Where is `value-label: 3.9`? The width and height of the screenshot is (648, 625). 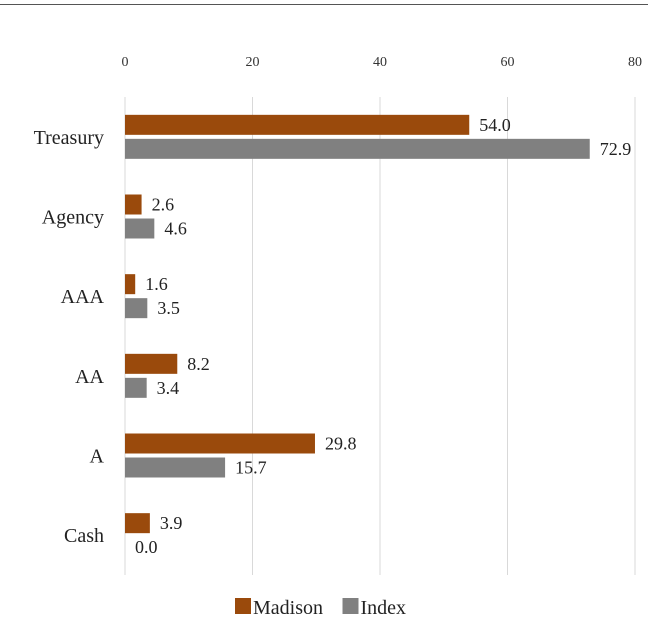
value-label: 3.9 is located at coordinates (171, 523).